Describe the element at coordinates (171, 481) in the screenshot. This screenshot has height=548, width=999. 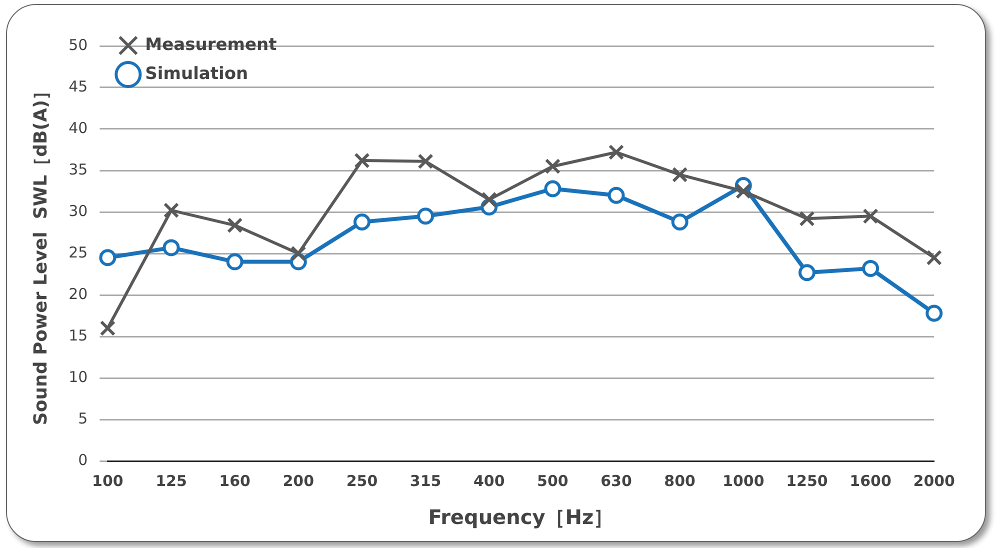
I see `x-tick-label: 125` at that location.